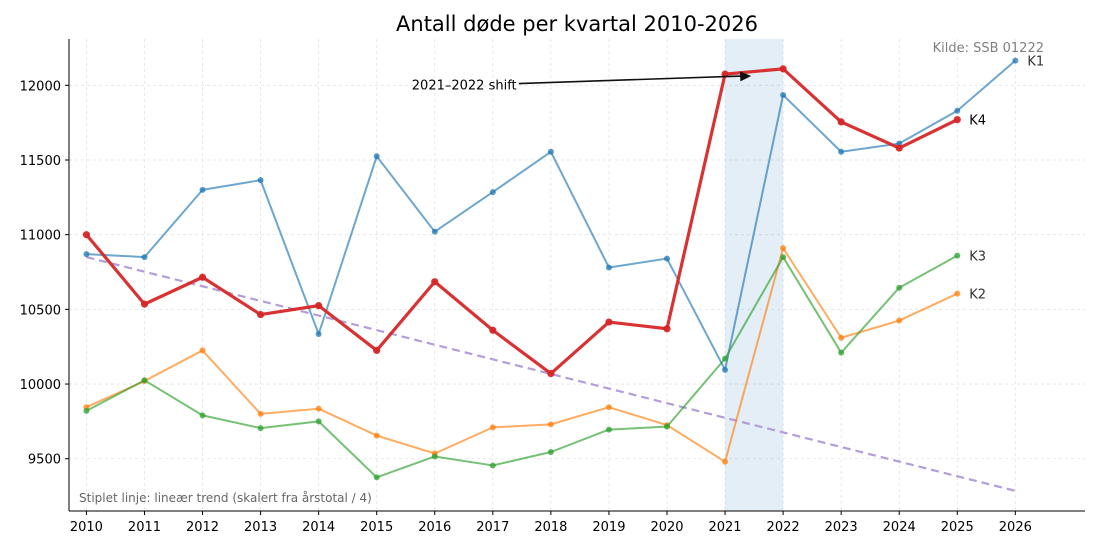  I want to click on highlight-span, so click(754, 275).